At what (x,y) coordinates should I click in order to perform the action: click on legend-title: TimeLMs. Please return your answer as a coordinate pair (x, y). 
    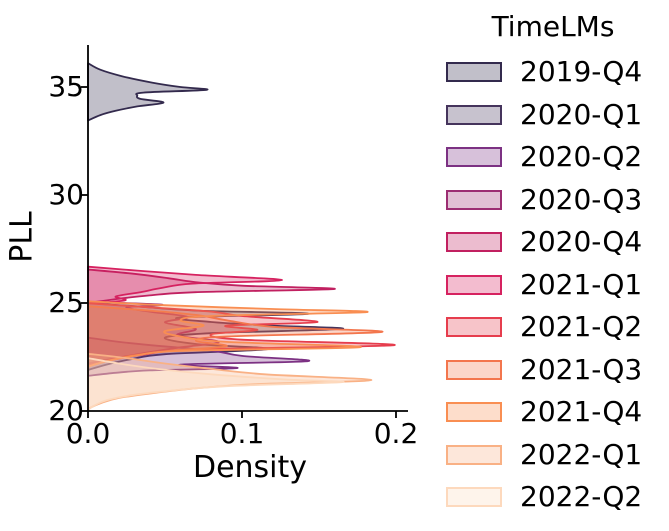
    Looking at the image, I should click on (553, 26).